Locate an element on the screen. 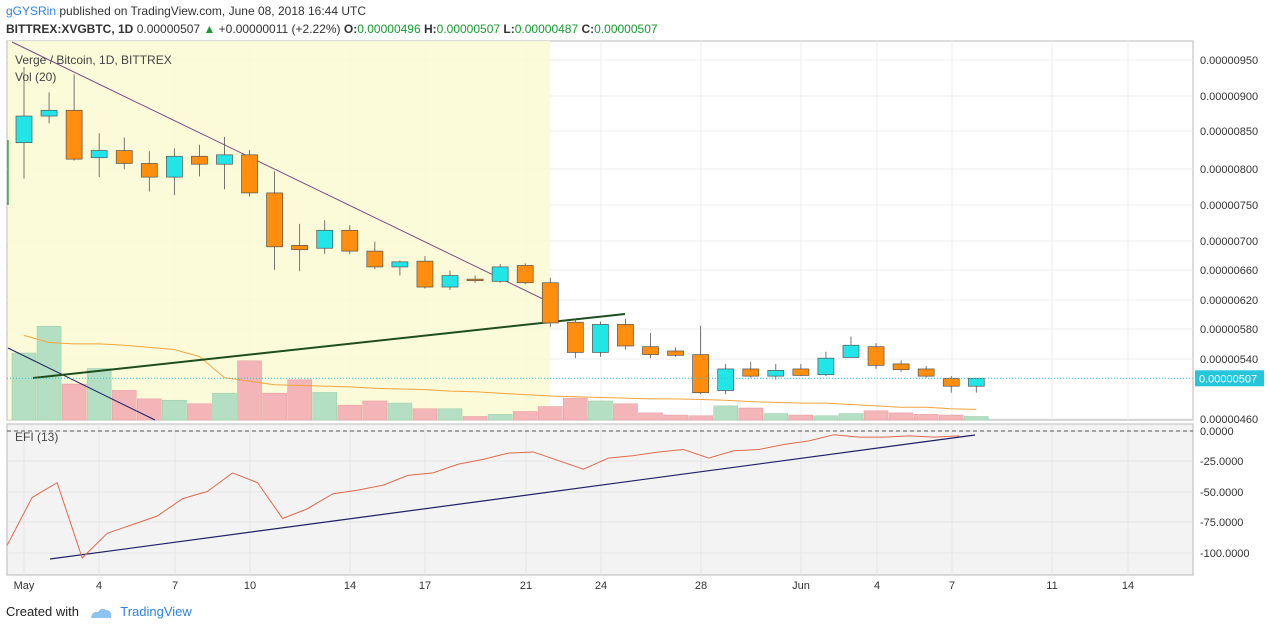  price-tick-label: 0.00000800 is located at coordinates (1229, 170).